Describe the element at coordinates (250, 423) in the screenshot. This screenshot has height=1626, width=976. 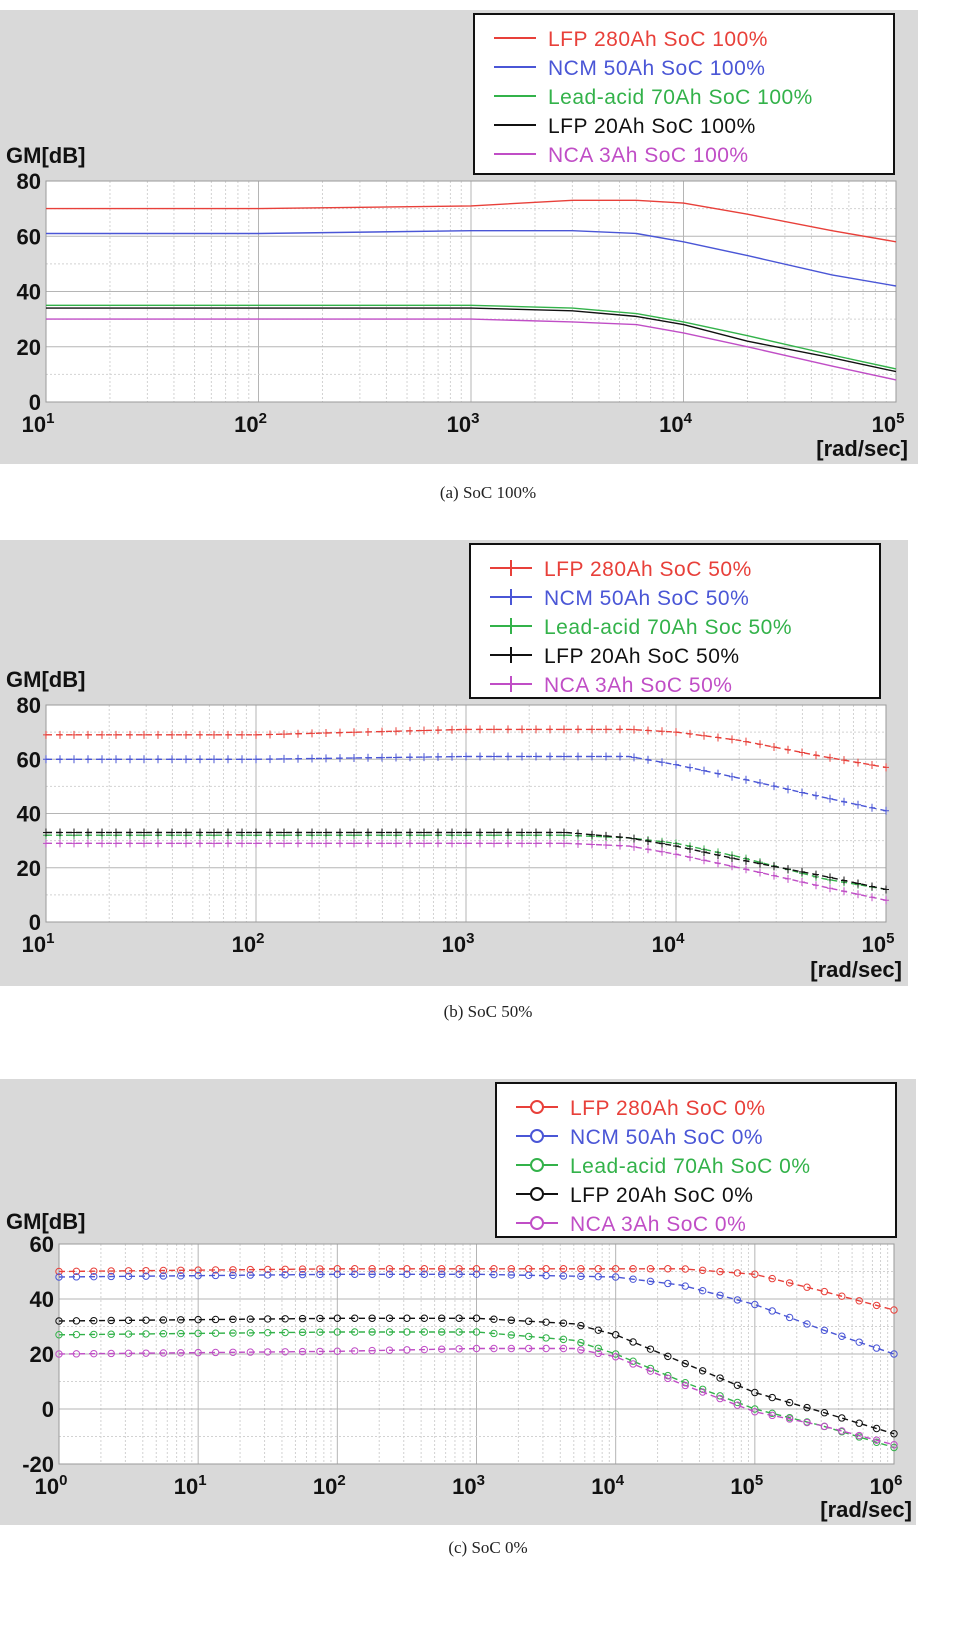
I see `x-tick-label: 10²` at that location.